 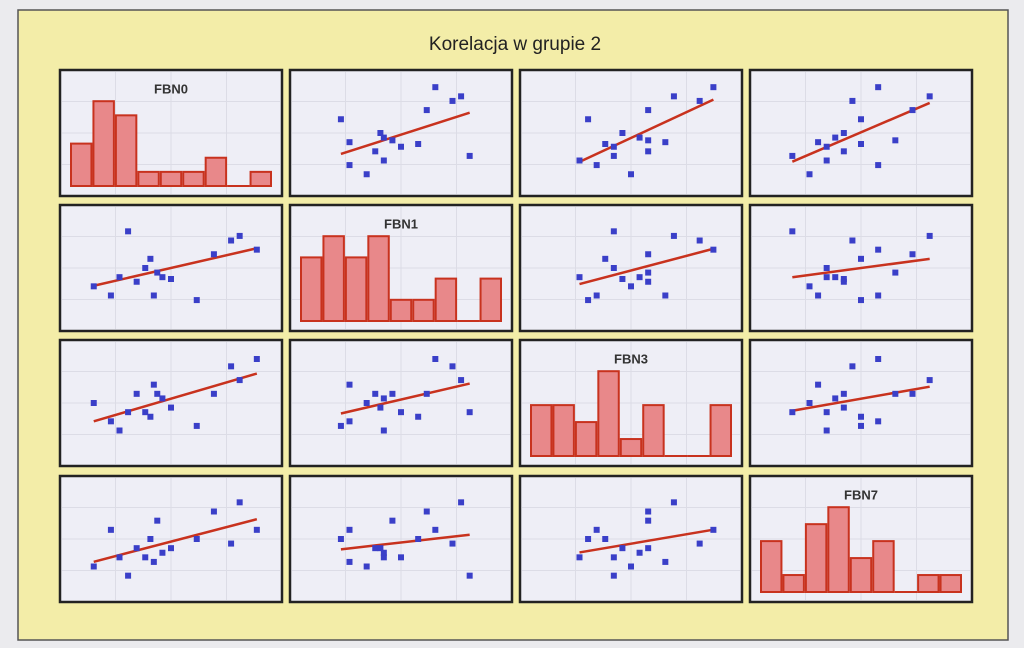 I want to click on variable-label: FBN0, so click(x=171, y=88).